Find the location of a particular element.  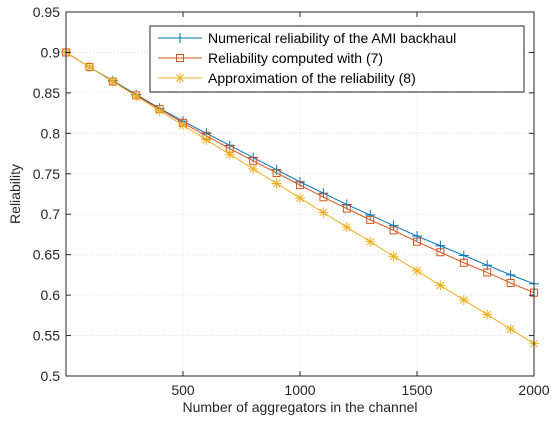

x-tick-label: 2000 is located at coordinates (533, 390).